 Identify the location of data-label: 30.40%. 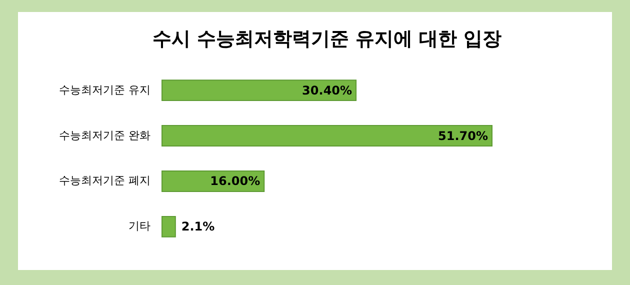
(327, 90).